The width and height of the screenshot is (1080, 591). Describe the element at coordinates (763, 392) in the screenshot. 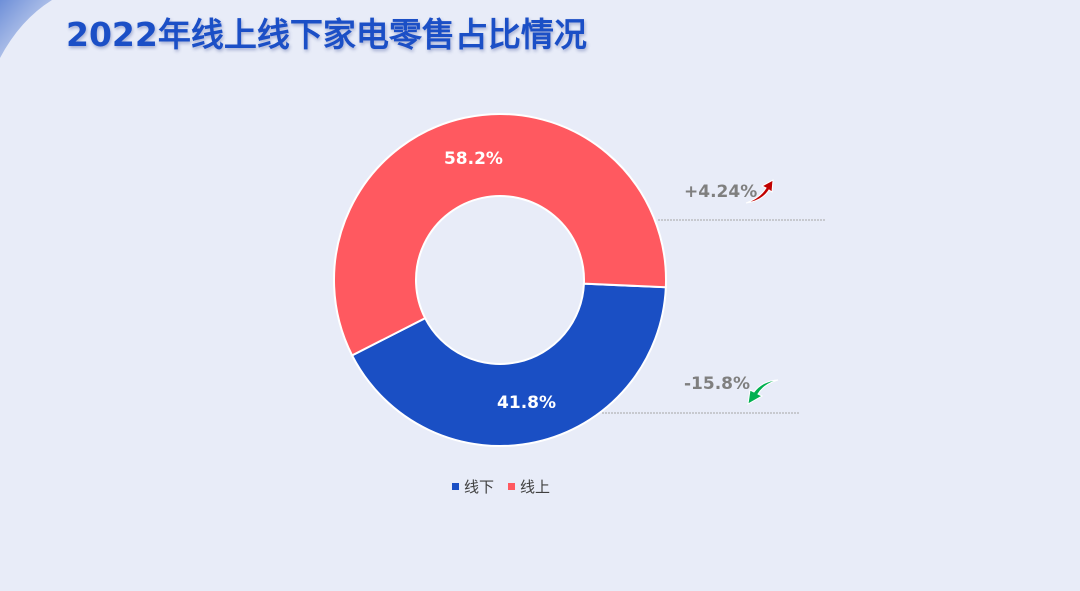

I see `arrow-down-icon` at that location.